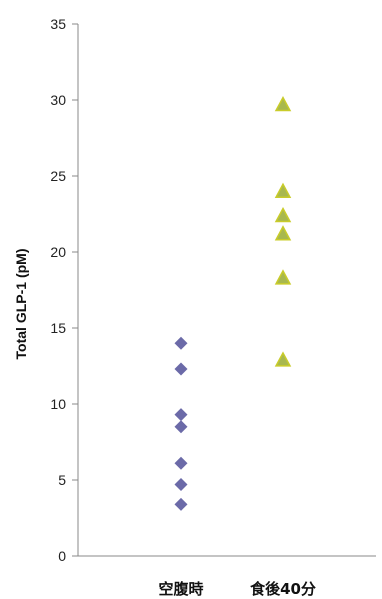  What do you see at coordinates (62, 556) in the screenshot?
I see `y-tick-label: 0` at bounding box center [62, 556].